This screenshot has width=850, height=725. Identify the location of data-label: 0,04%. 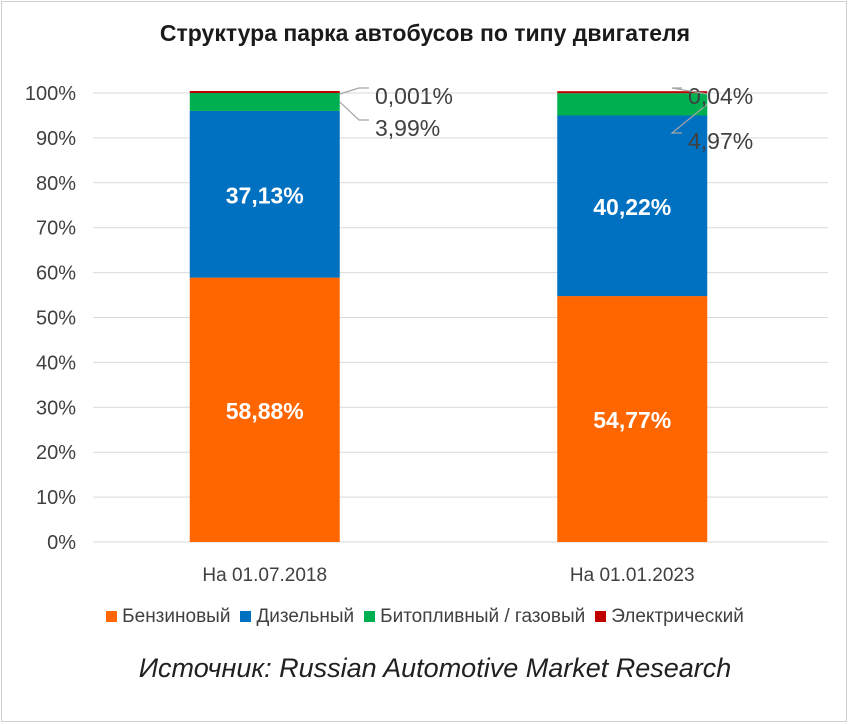
(720, 96).